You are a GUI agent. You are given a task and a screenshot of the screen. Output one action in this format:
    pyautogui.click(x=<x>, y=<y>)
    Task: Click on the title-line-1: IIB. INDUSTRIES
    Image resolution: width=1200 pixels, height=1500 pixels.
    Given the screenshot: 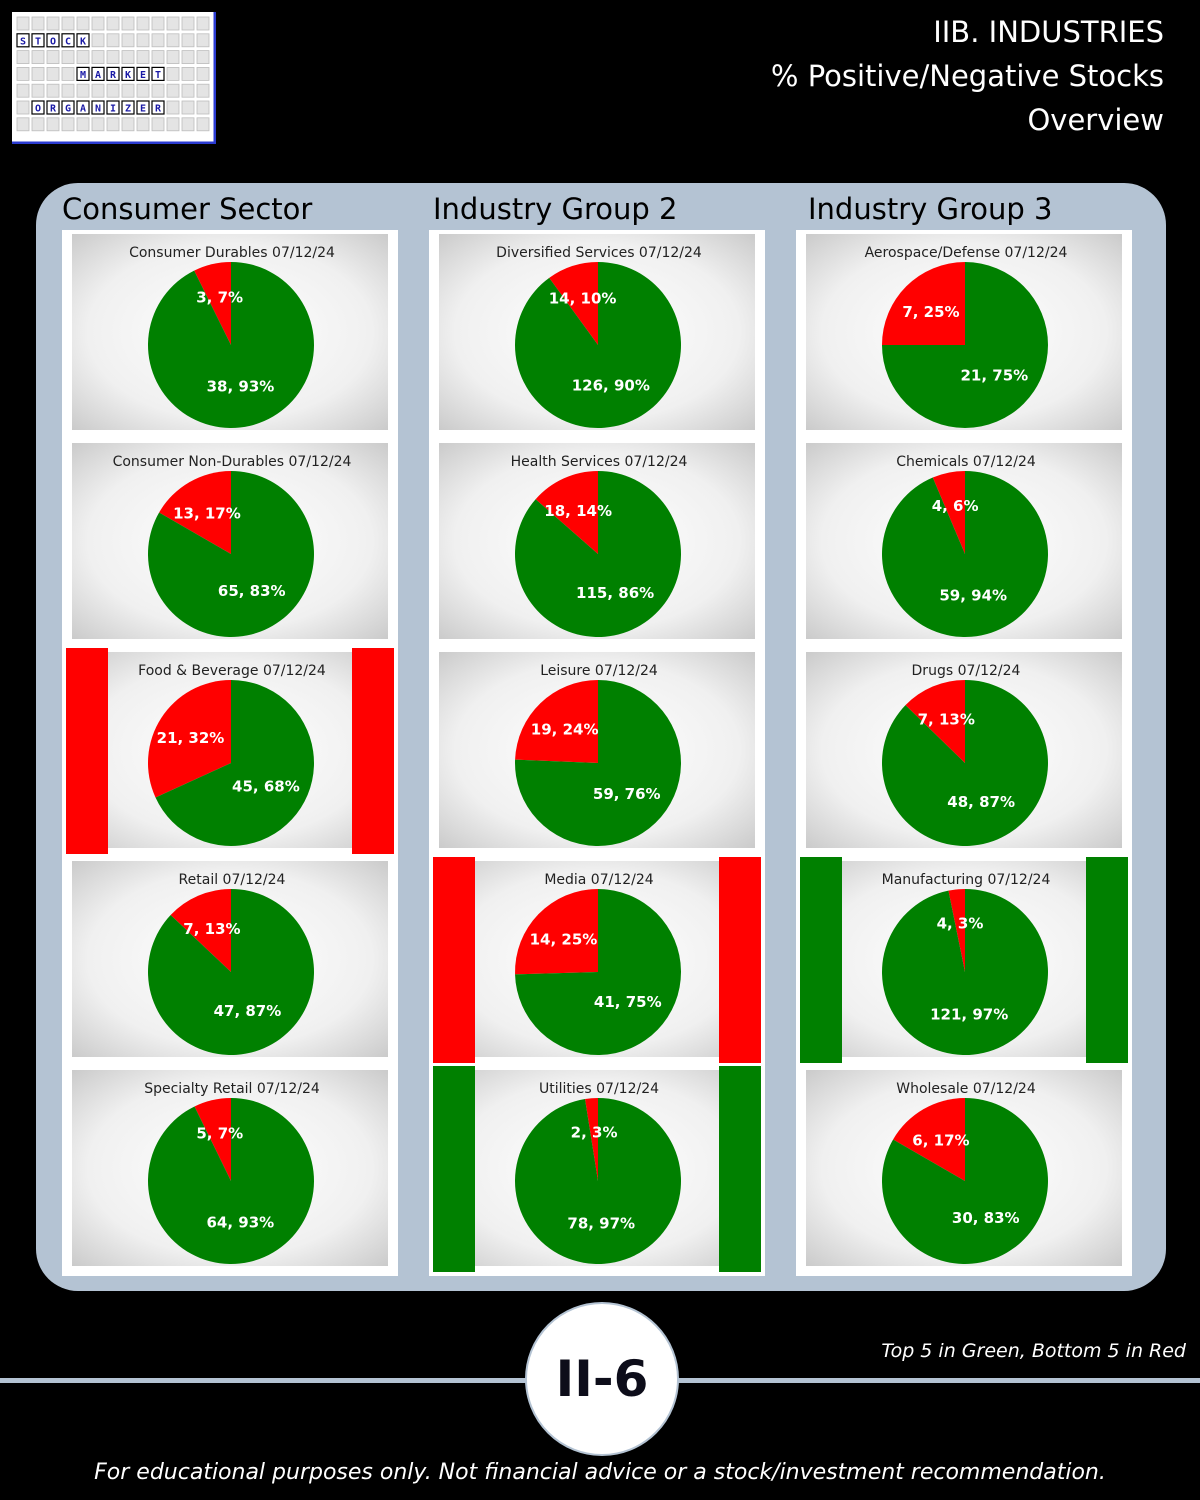 What is the action you would take?
    pyautogui.click(x=1048, y=32)
    